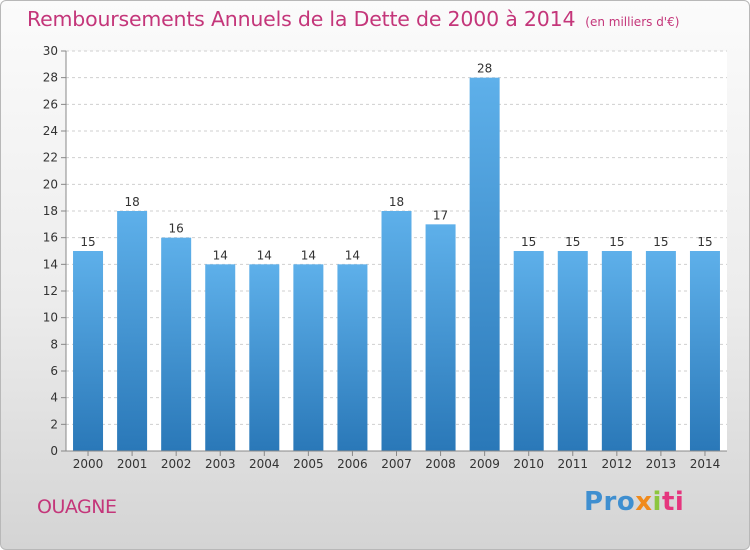  I want to click on y-tick-label: 12, so click(50, 291).